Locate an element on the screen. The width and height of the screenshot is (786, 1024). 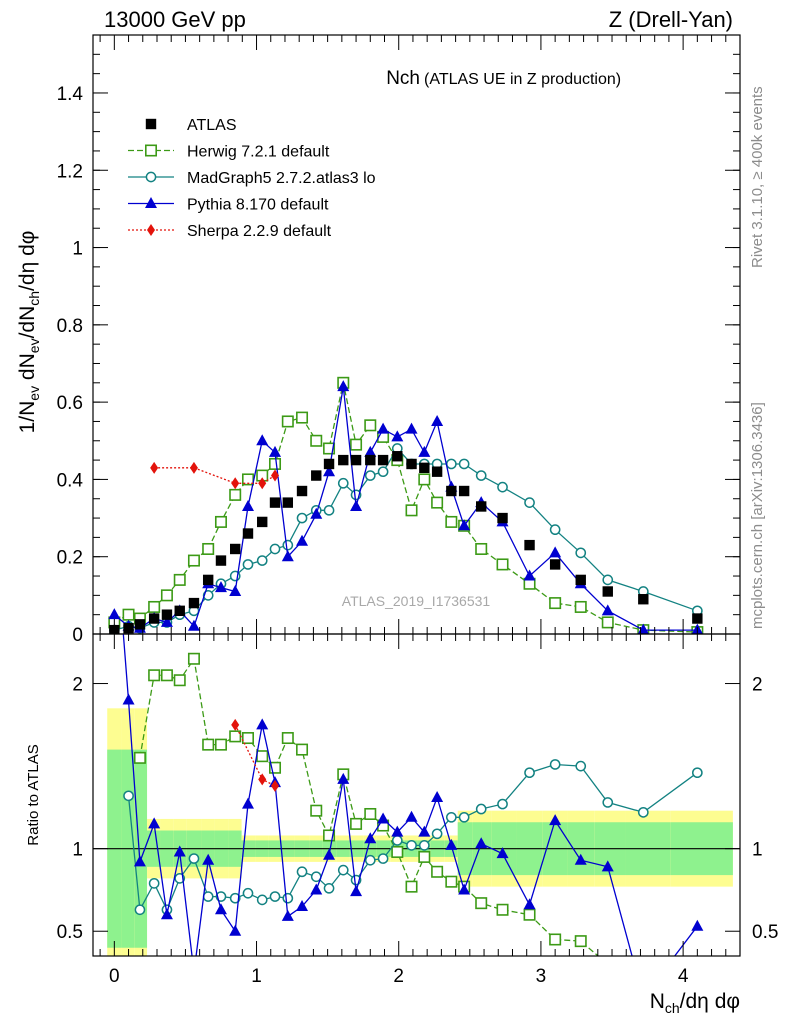
legend-label-2: MadGraph5 2.7.2.atlas3 lo is located at coordinates (281, 178).